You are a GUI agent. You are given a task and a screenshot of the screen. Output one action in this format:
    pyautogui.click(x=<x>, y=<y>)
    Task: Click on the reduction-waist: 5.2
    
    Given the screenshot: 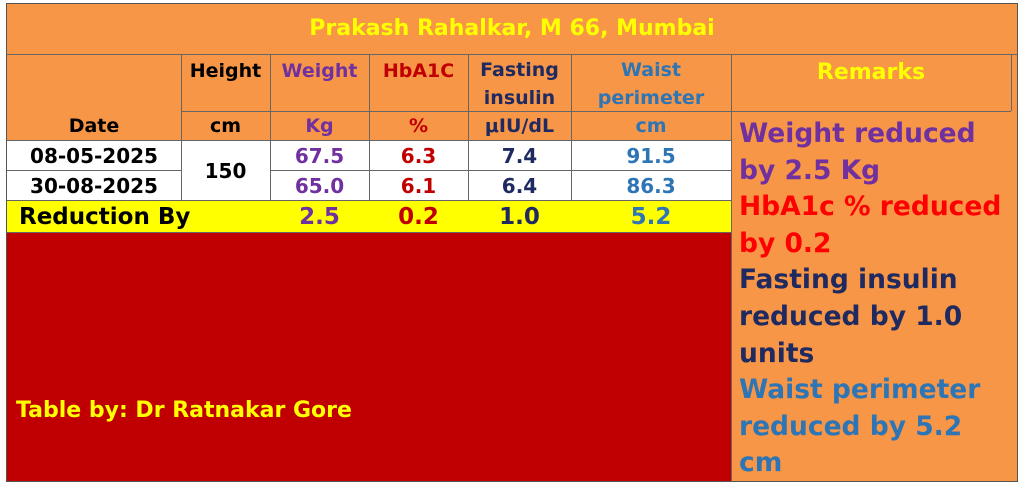 What is the action you would take?
    pyautogui.click(x=651, y=216)
    